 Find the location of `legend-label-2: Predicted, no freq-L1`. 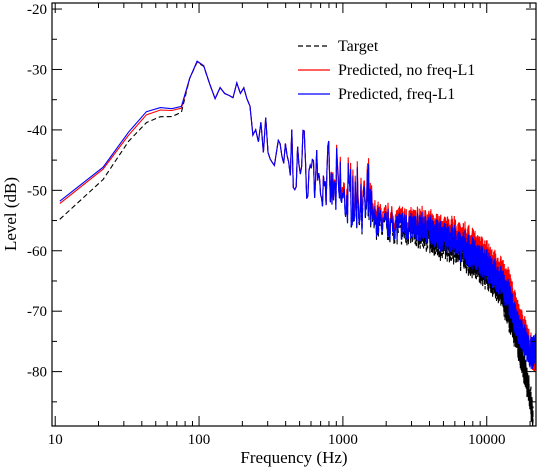

legend-label-2: Predicted, no freq-L1 is located at coordinates (406, 70).